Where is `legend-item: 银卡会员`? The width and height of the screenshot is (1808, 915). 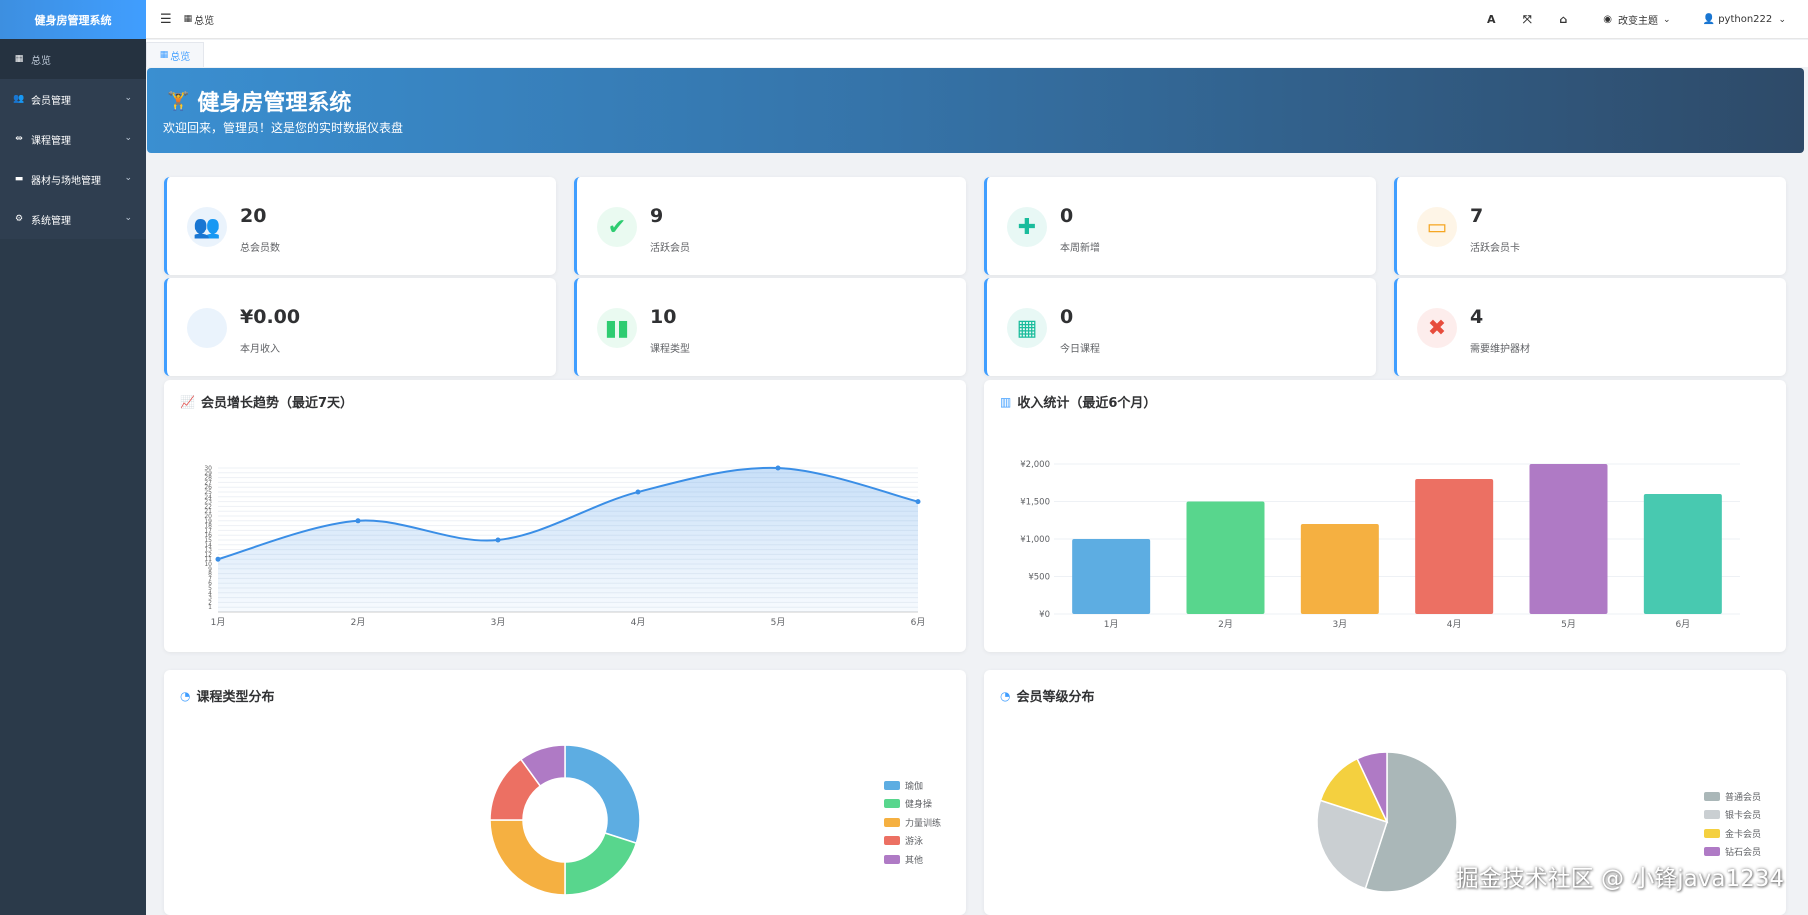 legend-item: 银卡会员 is located at coordinates (1732, 815).